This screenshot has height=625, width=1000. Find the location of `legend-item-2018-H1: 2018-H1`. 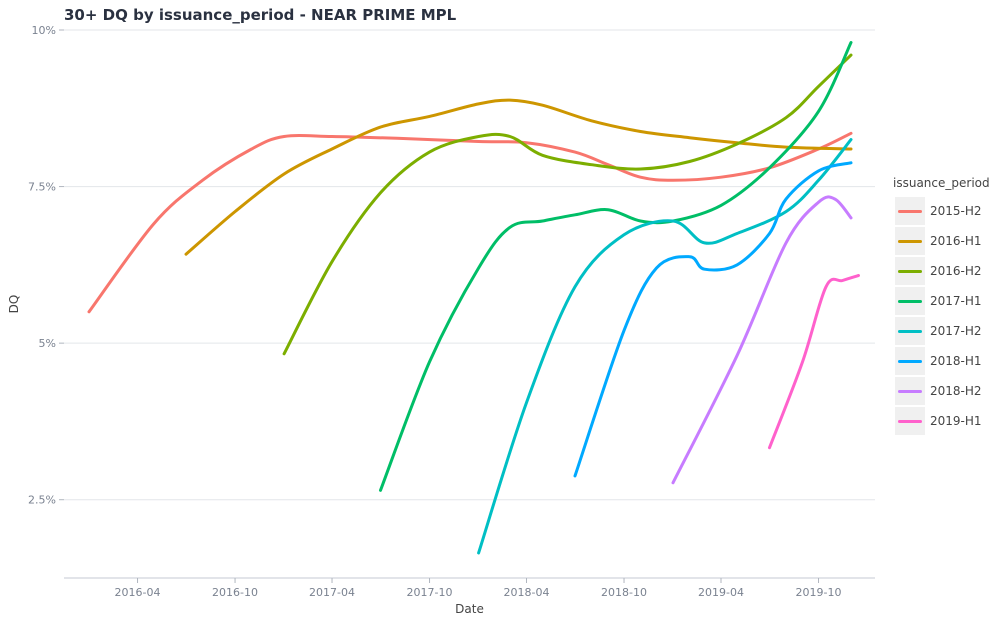

legend-item-2018-H1: 2018-H1 is located at coordinates (945, 361).